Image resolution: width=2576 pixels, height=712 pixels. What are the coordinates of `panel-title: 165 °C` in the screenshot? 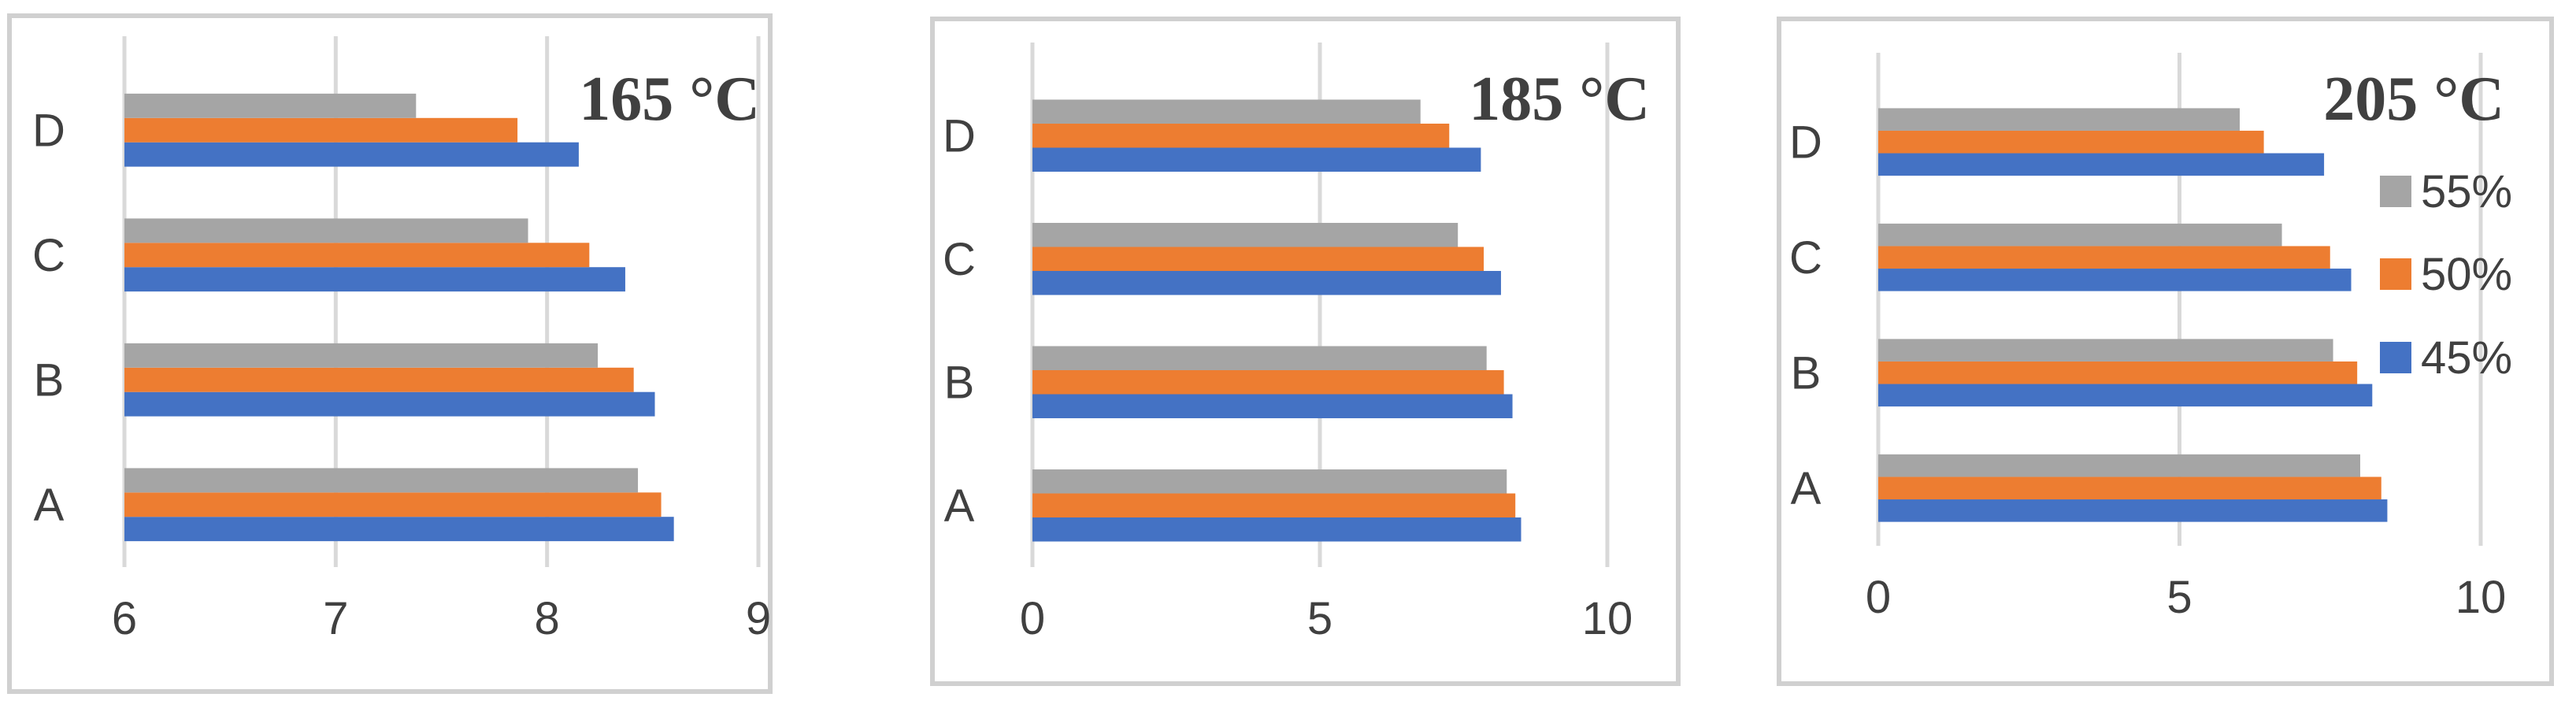 It's located at (669, 99).